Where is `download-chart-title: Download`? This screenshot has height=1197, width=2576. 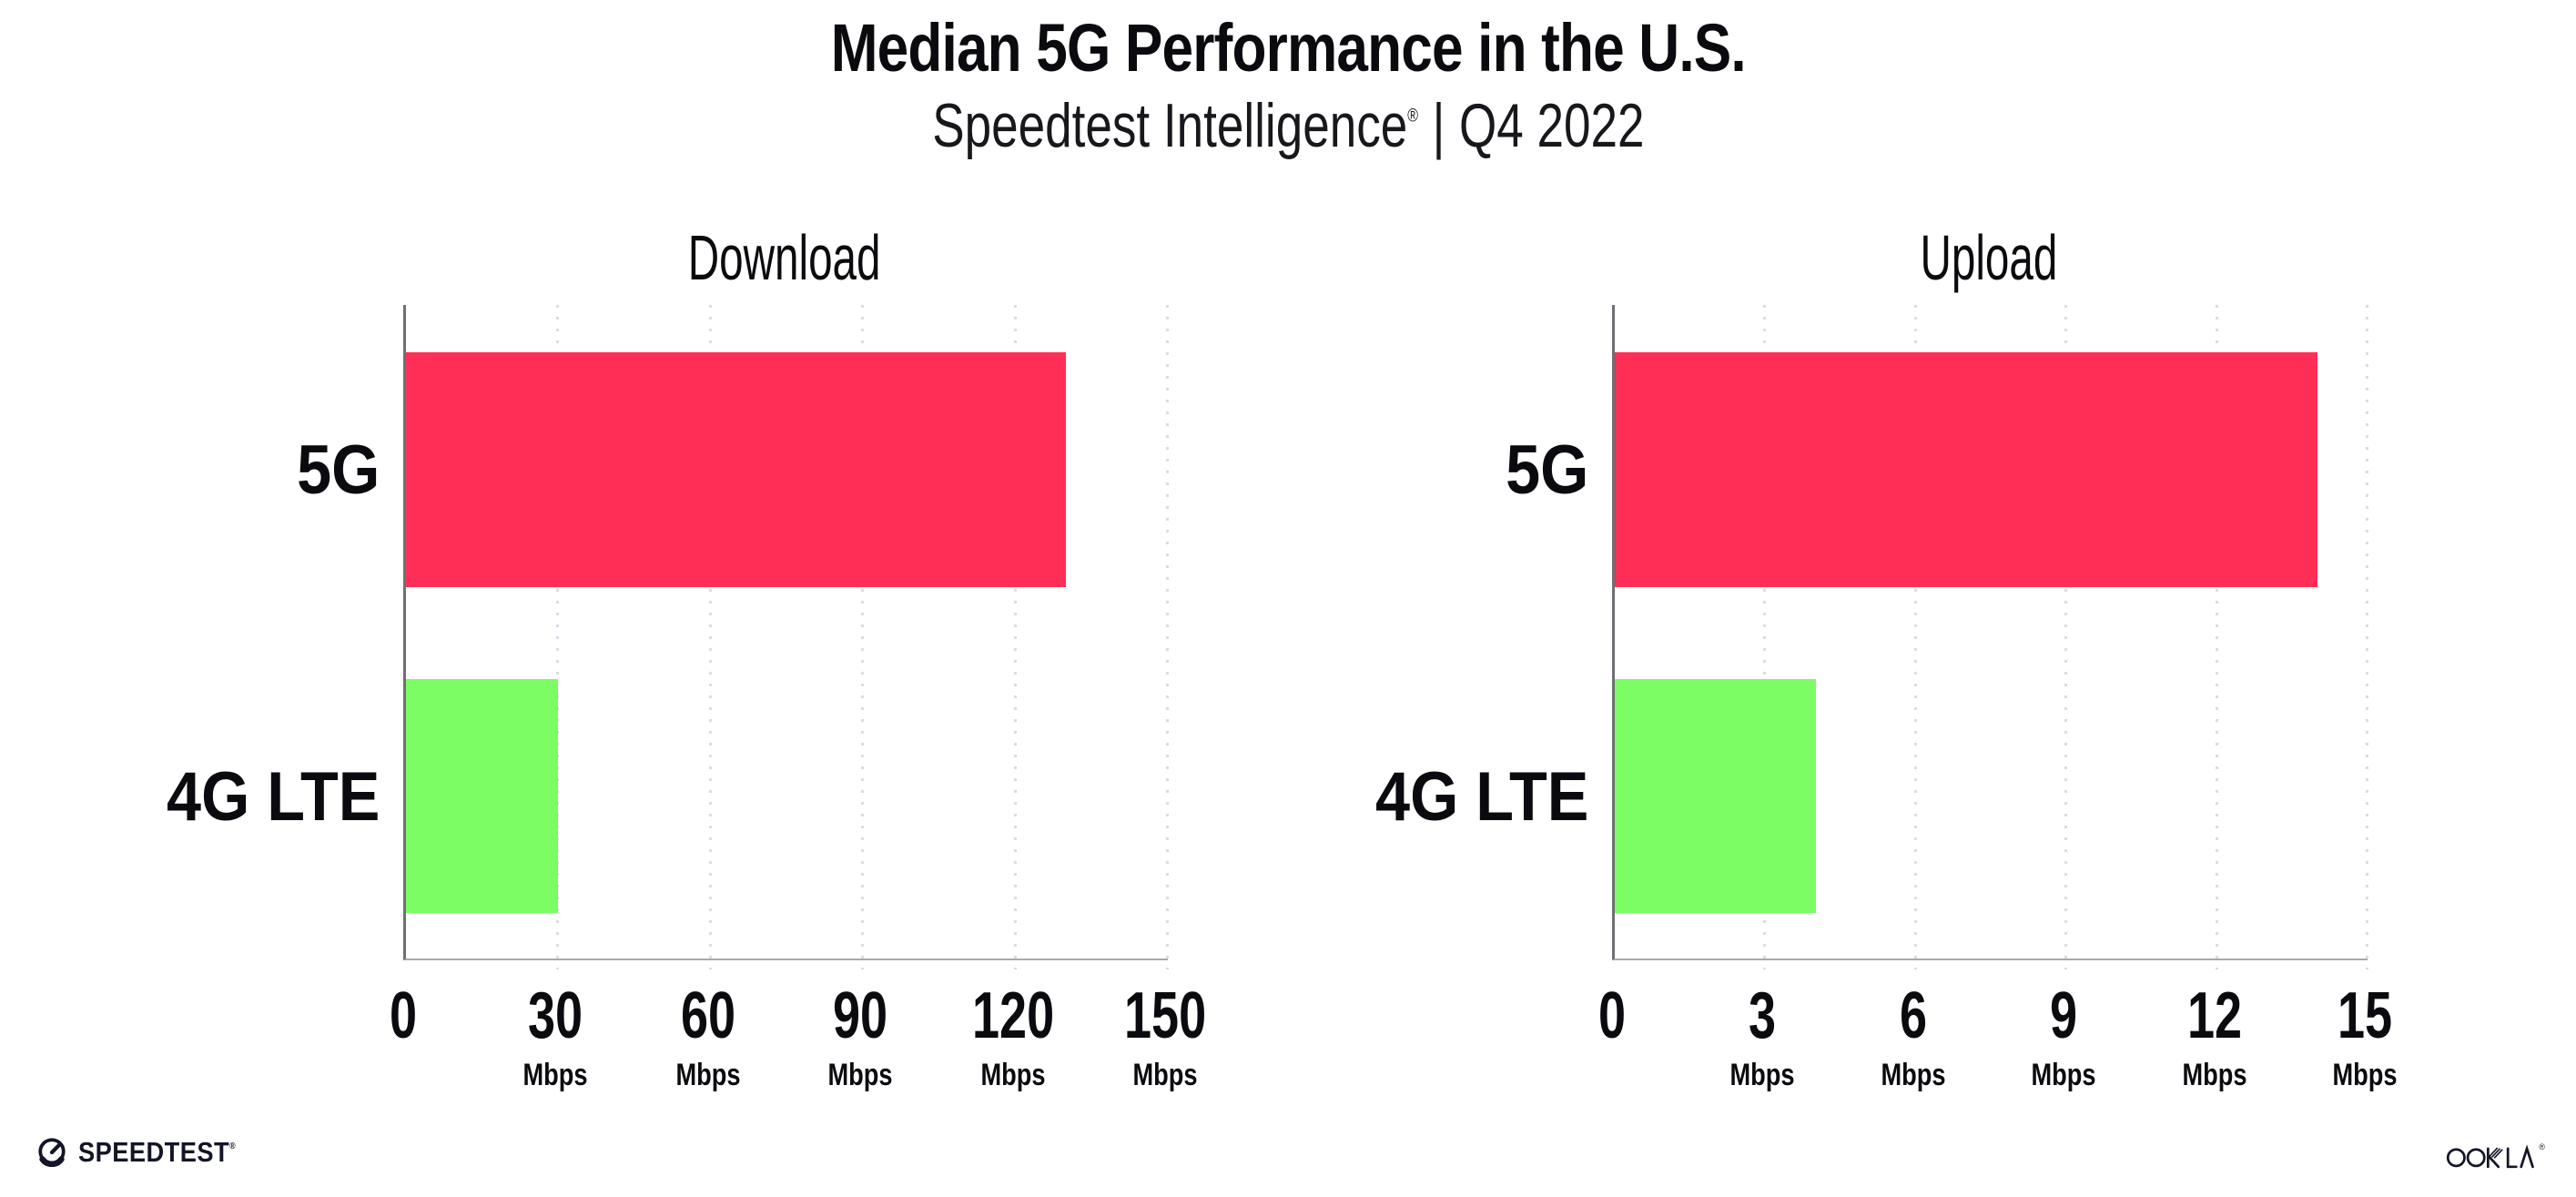 download-chart-title: Download is located at coordinates (784, 258).